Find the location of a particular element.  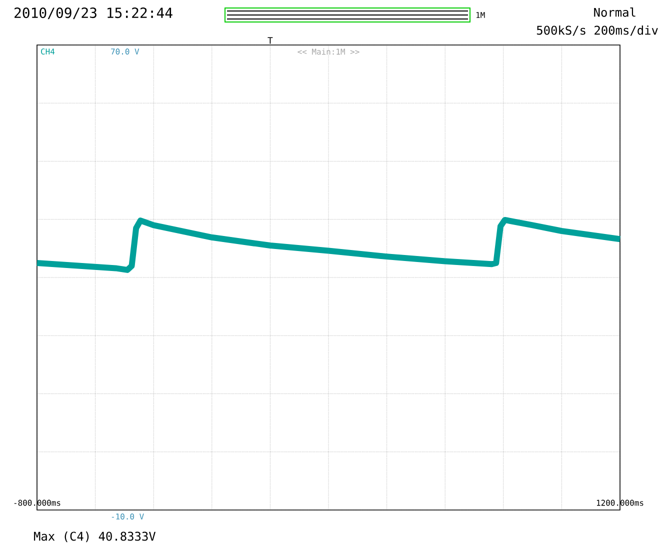

text: 500kS/s 200ms/div is located at coordinates (597, 31).